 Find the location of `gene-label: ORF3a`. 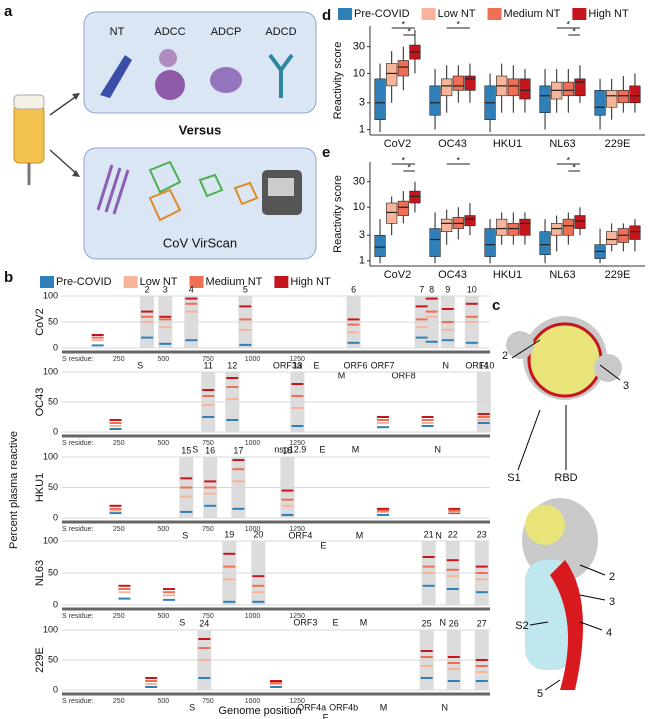

gene-label: ORF3a is located at coordinates (287, 365).